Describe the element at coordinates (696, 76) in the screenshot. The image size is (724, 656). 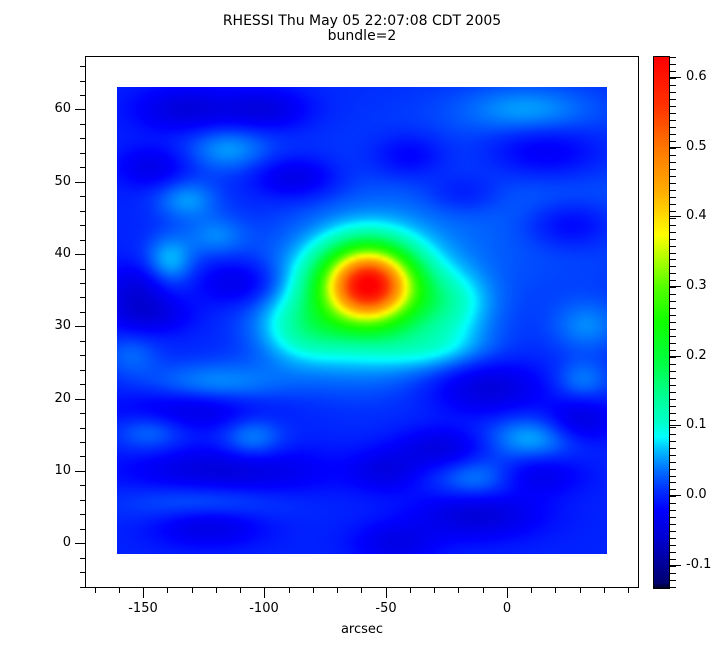
I see `colorbar-tick-label: 0.6` at that location.